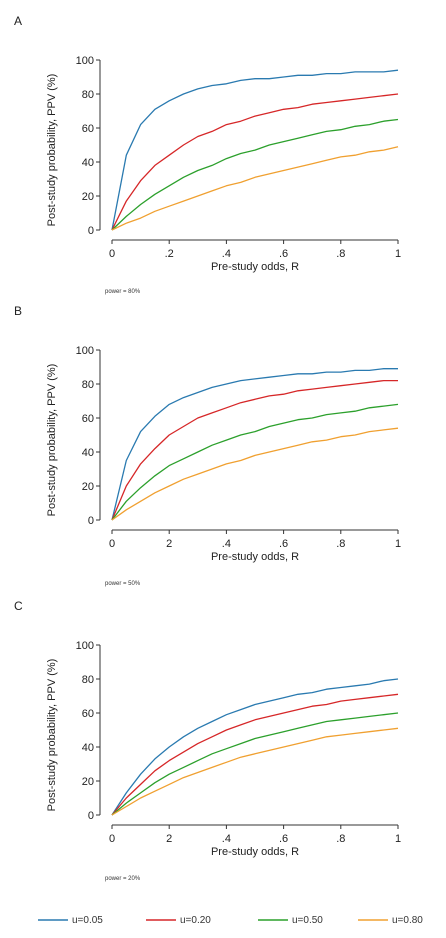  What do you see at coordinates (307, 920) in the screenshot?
I see `legend-label: u=0.50` at bounding box center [307, 920].